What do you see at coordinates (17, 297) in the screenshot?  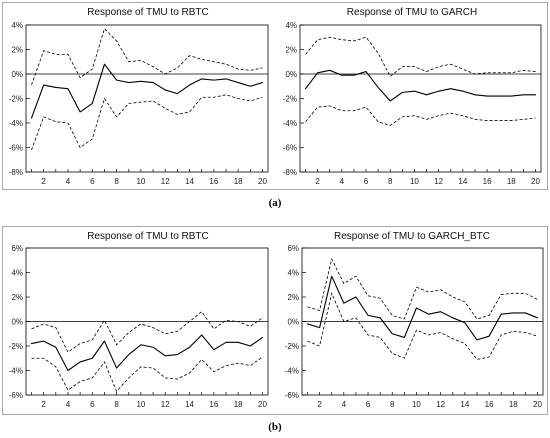 I see `chart-3-ytick-label-2: 2%` at bounding box center [17, 297].